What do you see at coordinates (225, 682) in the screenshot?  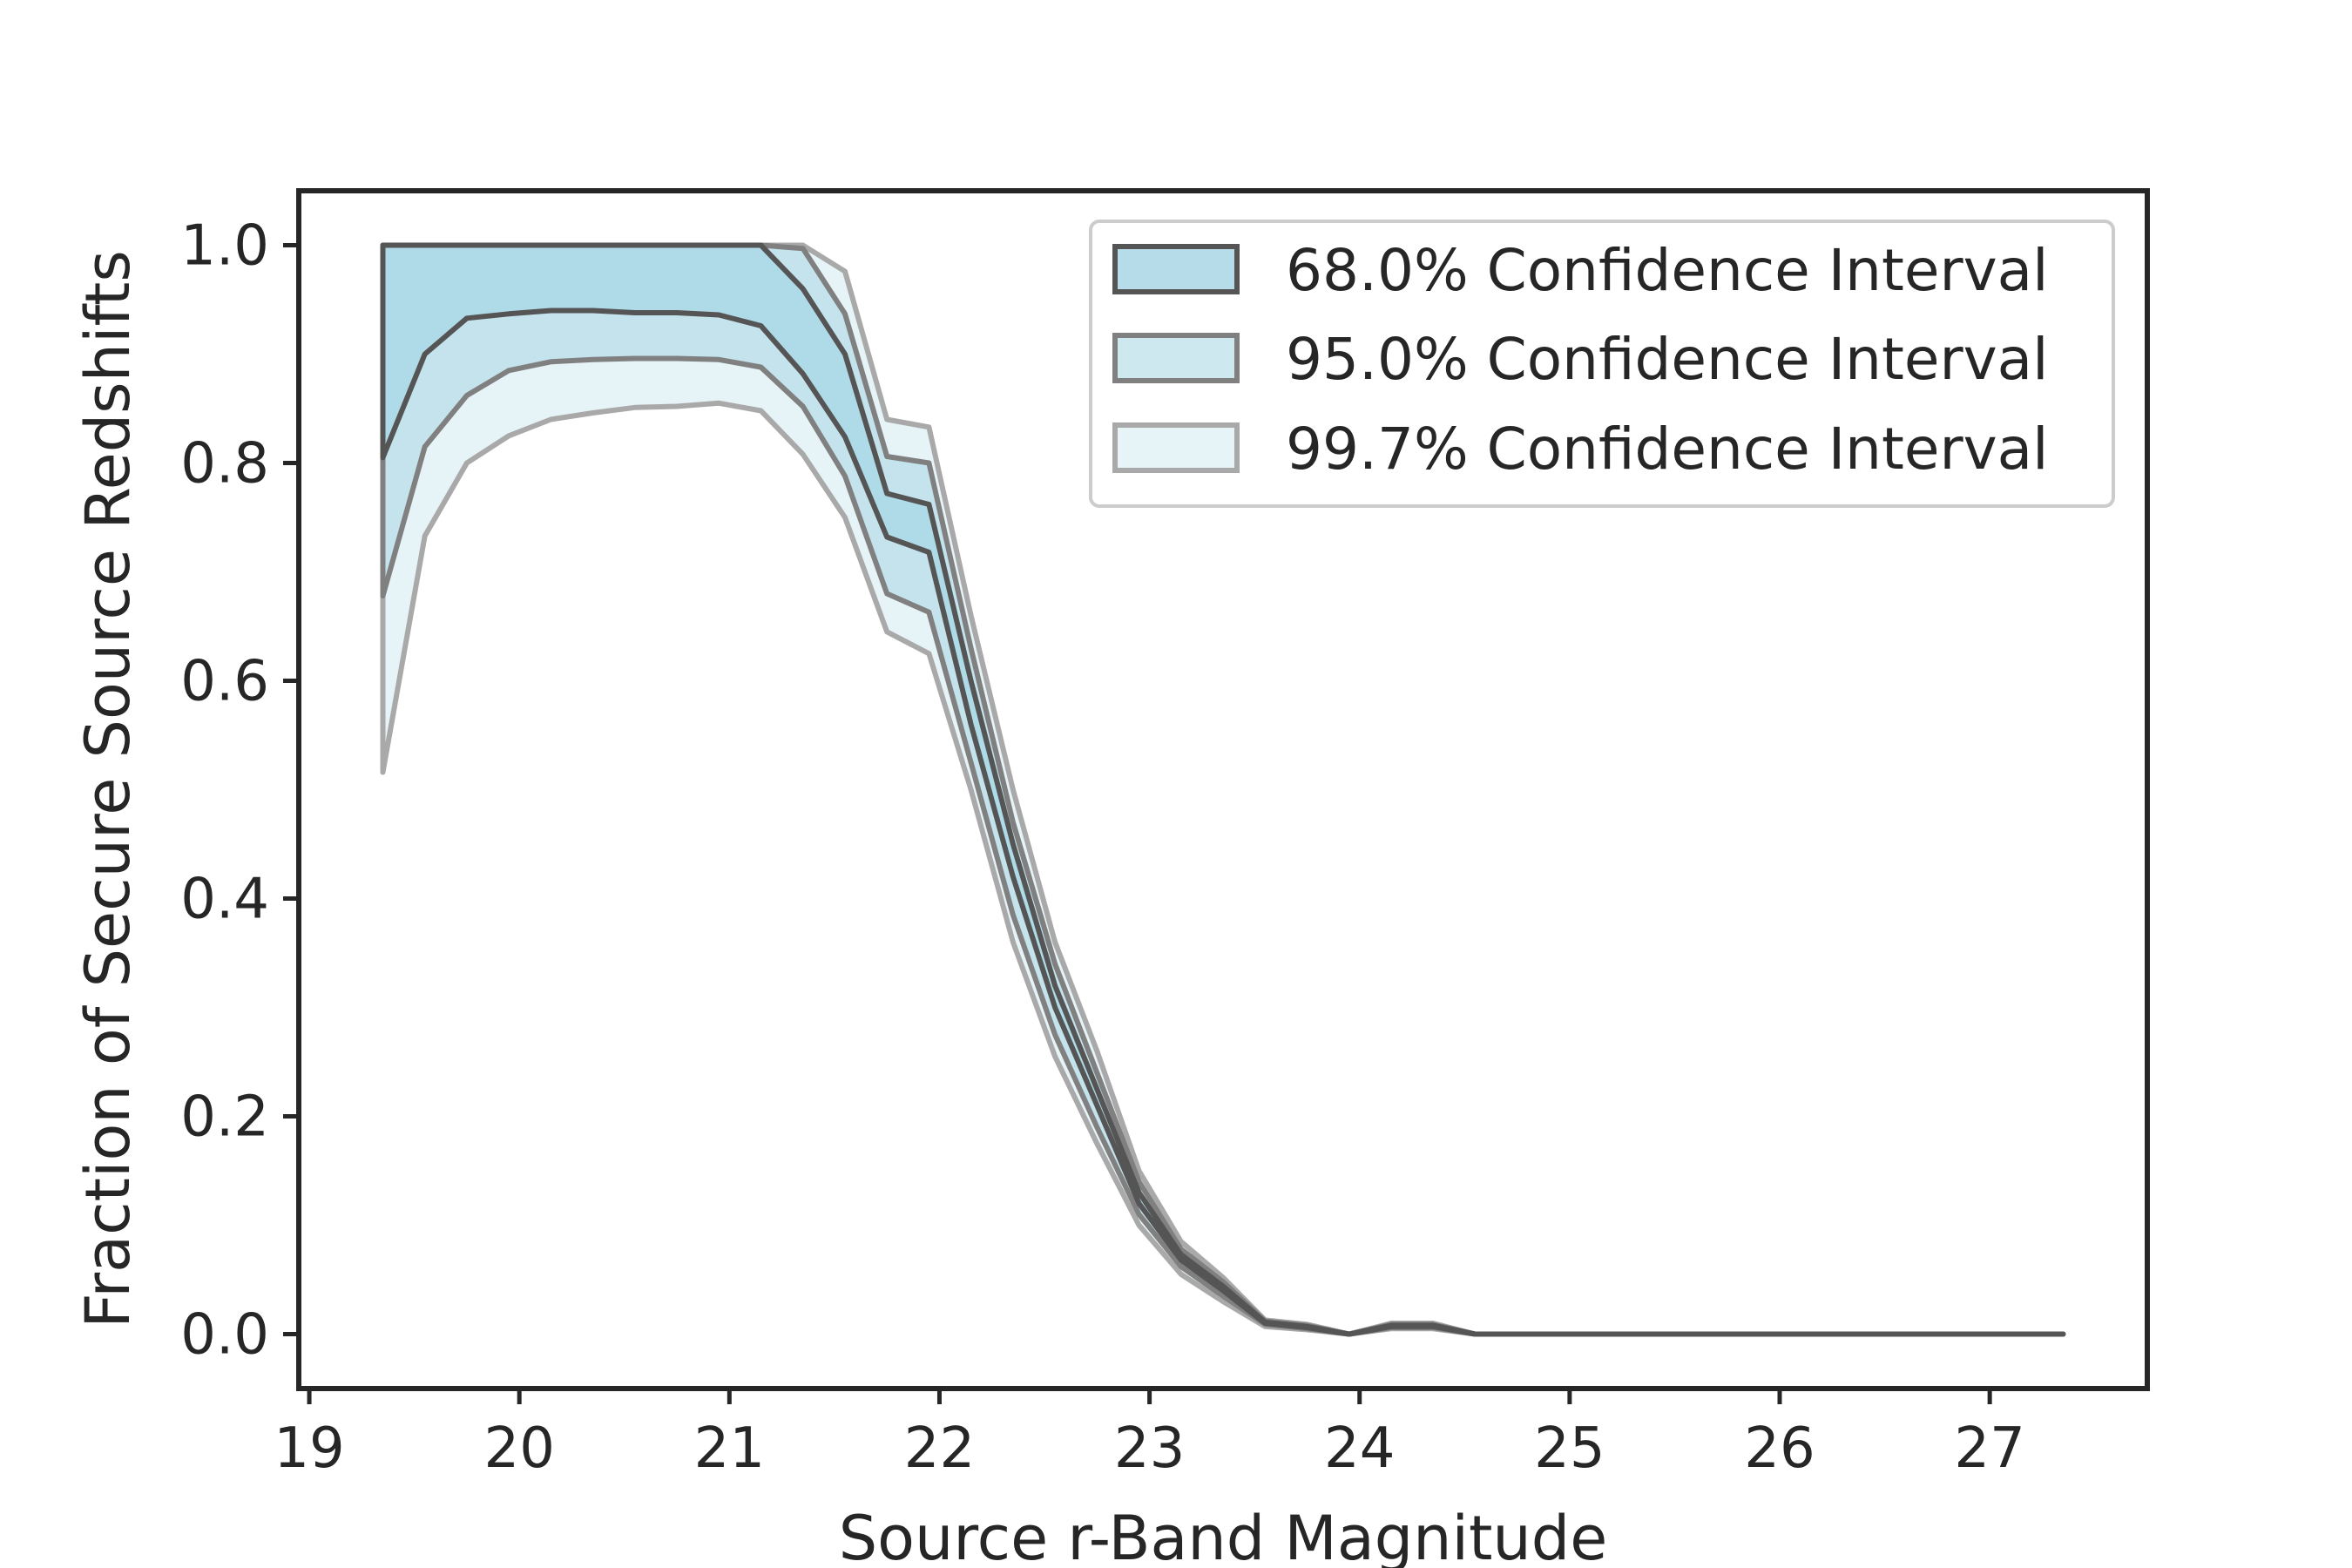 I see `y-tick-label: 0.6` at bounding box center [225, 682].